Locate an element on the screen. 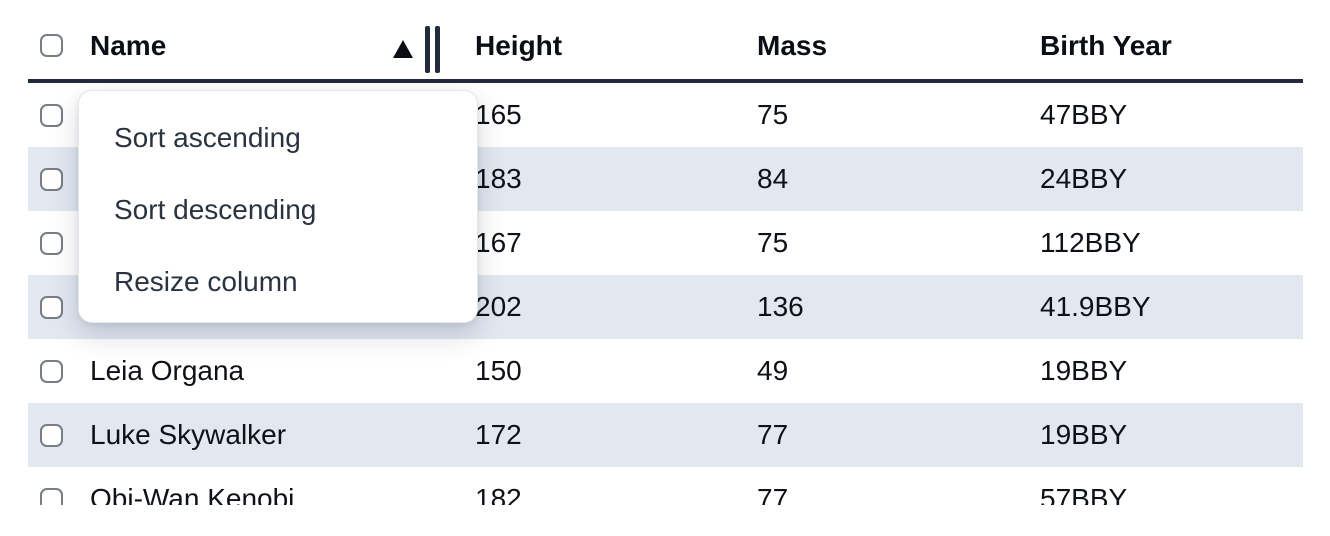 The image size is (1330, 536). menu-item-sort-descending: Sort descending is located at coordinates (215, 209).